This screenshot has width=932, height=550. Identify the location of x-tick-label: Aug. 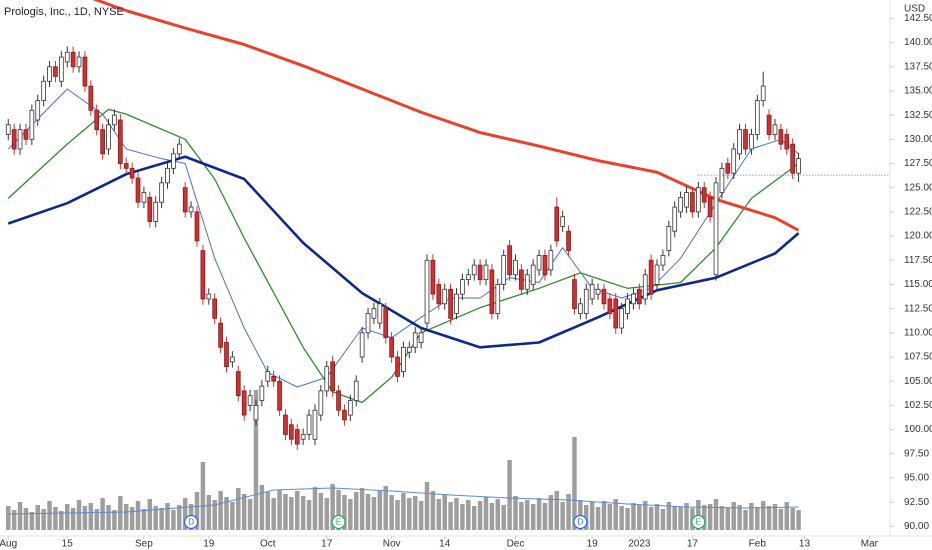
(8, 544).